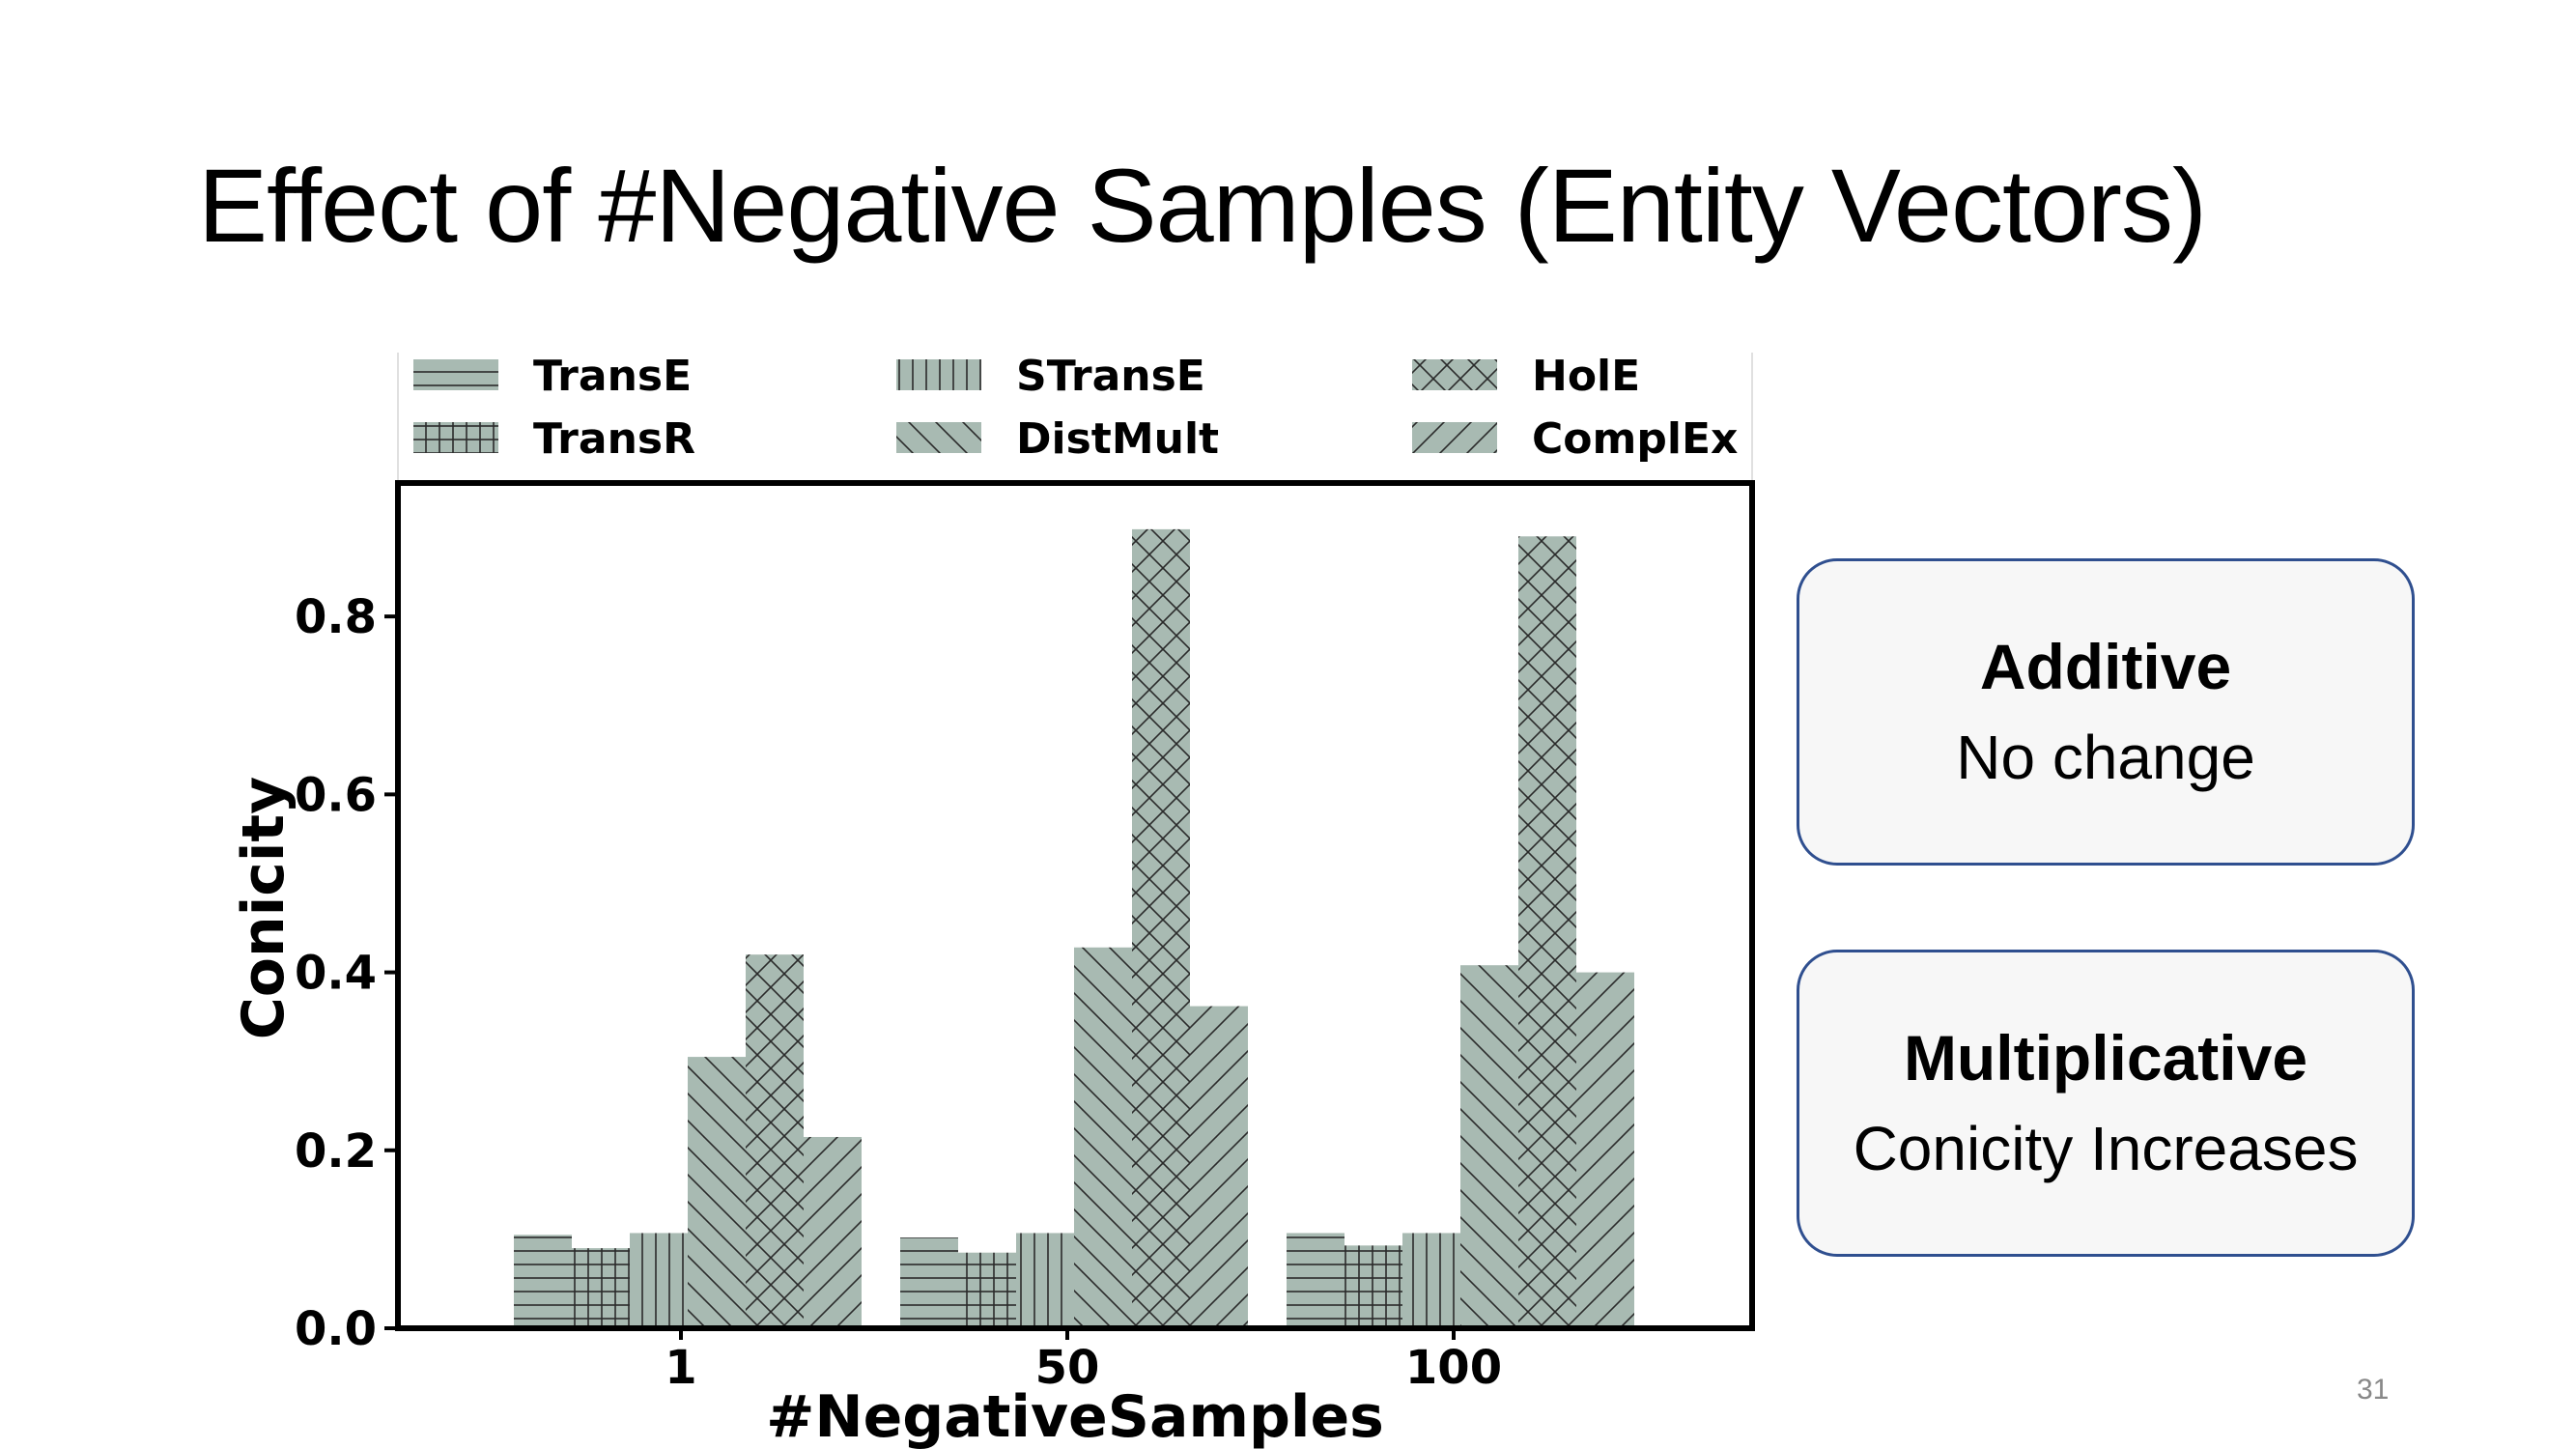 This screenshot has width=2576, height=1449. Describe the element at coordinates (1453, 1368) in the screenshot. I see `x-tick-label: 100` at that location.